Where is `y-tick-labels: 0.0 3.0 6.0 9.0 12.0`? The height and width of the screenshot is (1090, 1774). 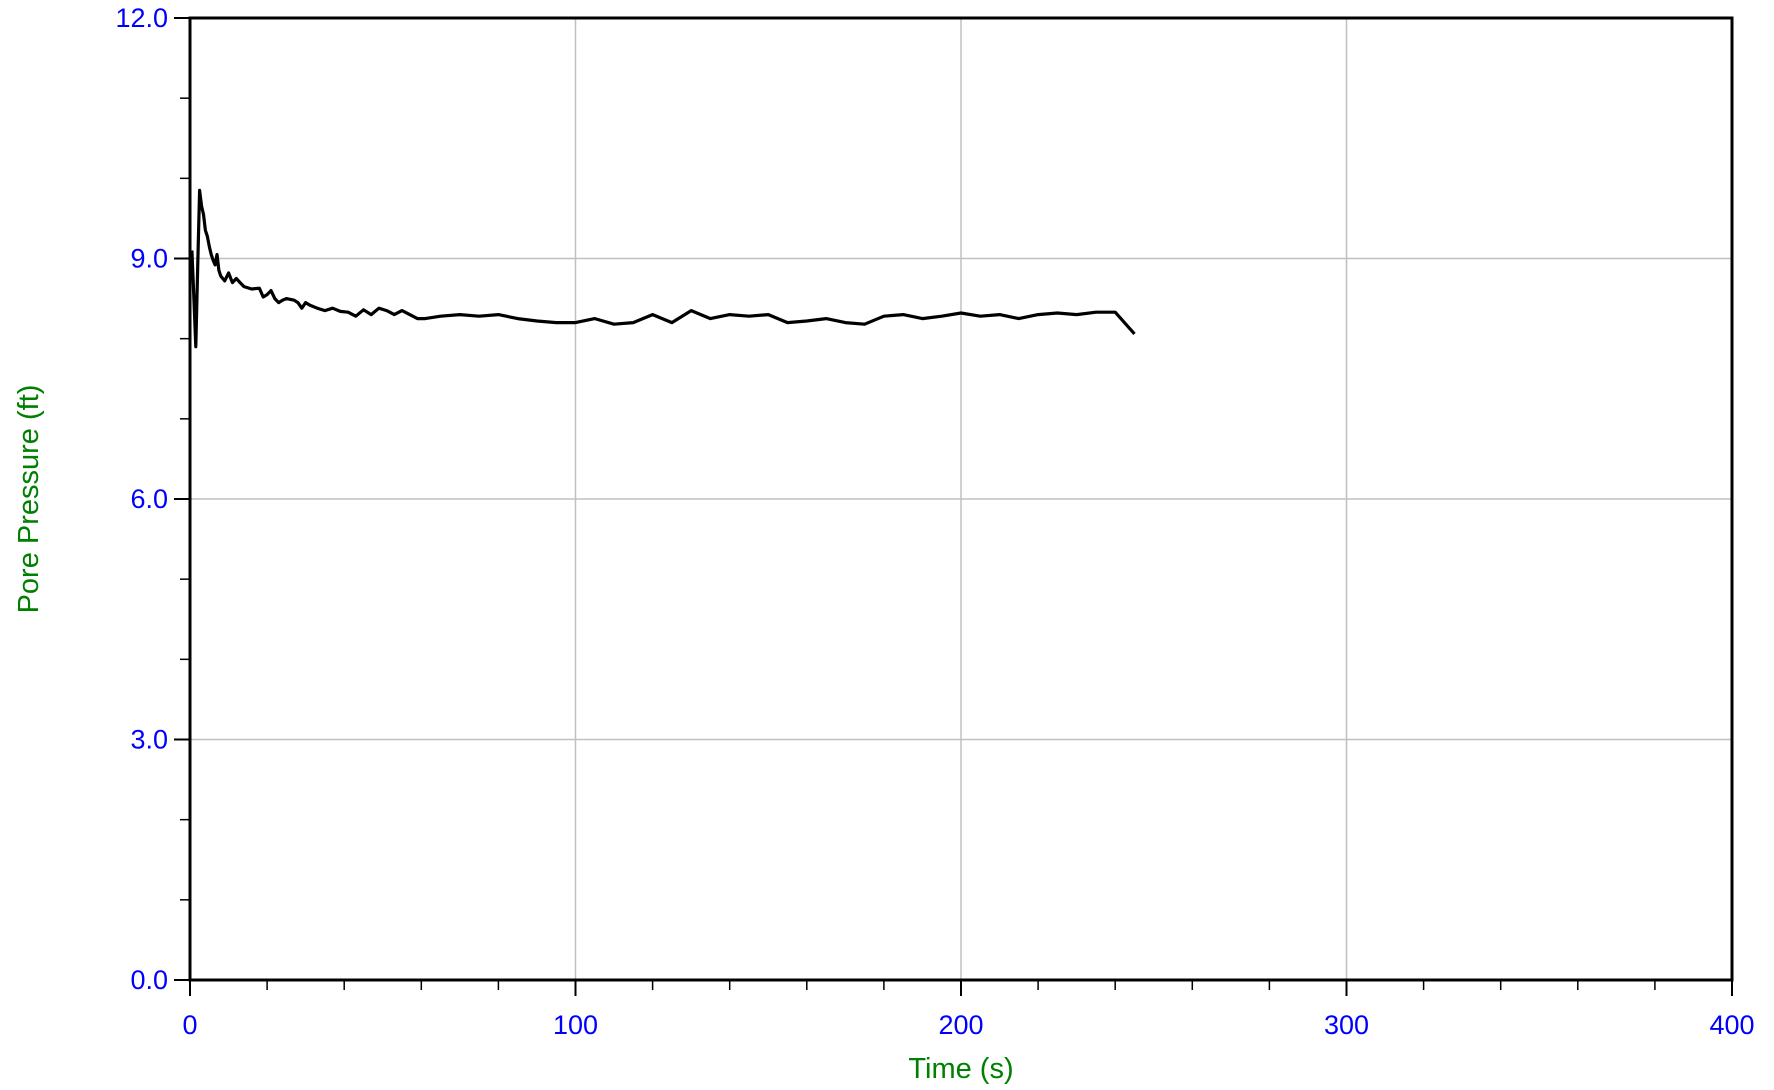
y-tick-labels: 0.0 3.0 6.0 9.0 12.0 is located at coordinates (141, 499).